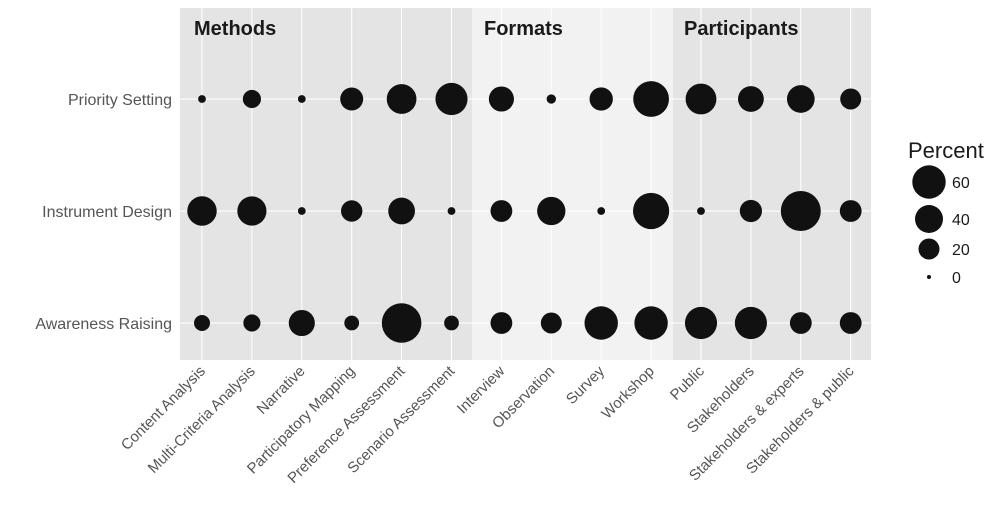  Describe the element at coordinates (772, 184) in the screenshot. I see `panel-participants` at that location.